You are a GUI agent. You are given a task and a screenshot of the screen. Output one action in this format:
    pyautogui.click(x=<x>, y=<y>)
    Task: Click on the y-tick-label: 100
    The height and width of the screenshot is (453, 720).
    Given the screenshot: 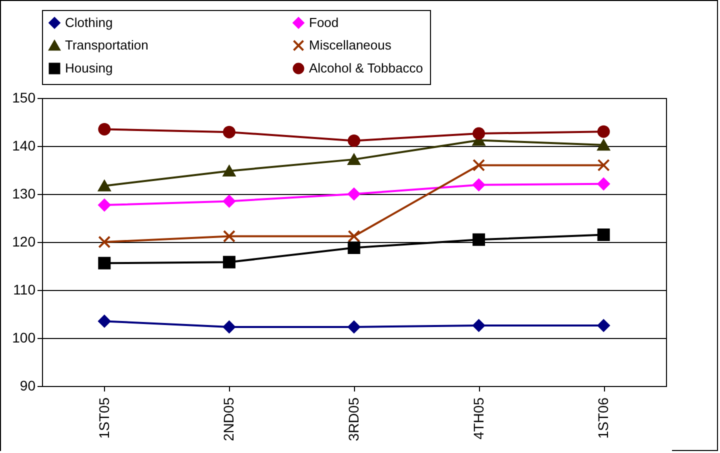 What is the action you would take?
    pyautogui.click(x=24, y=338)
    